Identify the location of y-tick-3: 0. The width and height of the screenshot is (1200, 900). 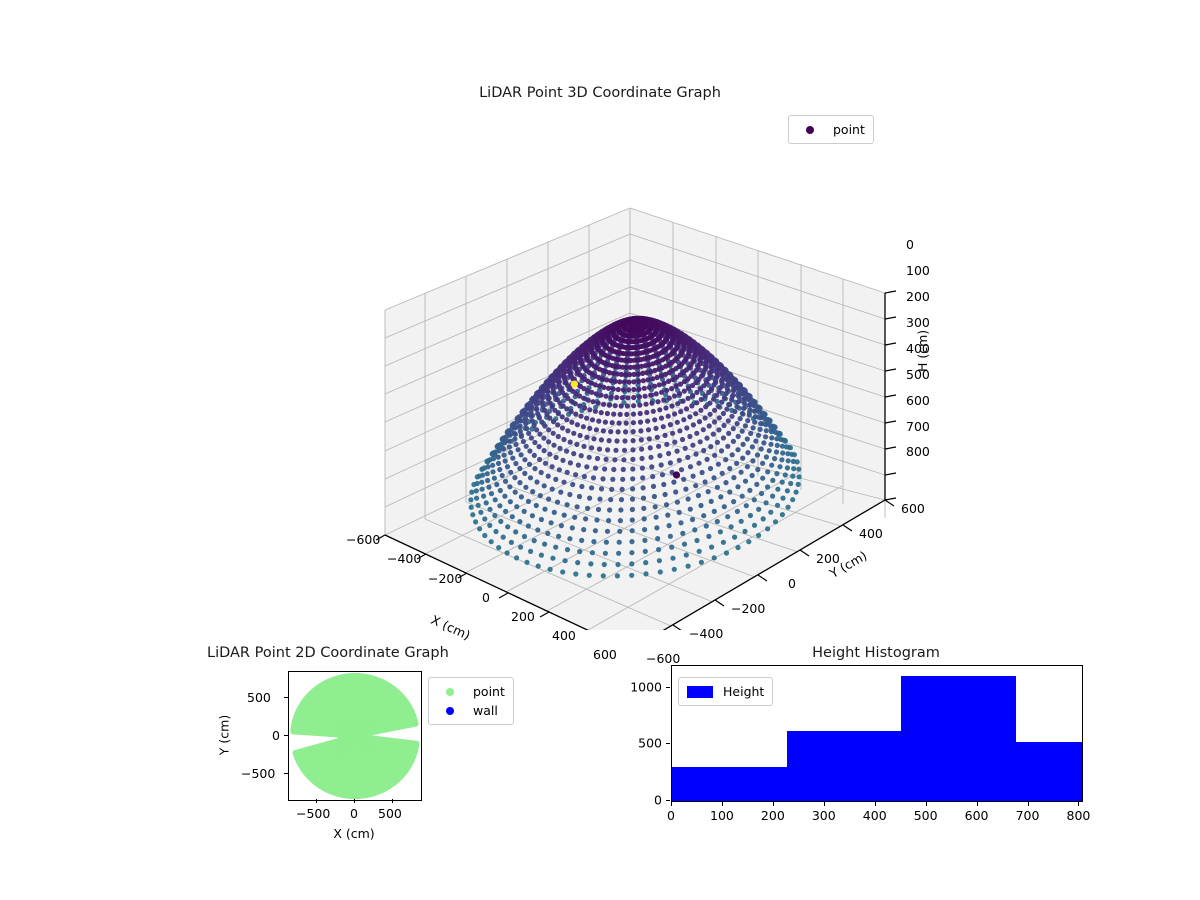
(792, 583).